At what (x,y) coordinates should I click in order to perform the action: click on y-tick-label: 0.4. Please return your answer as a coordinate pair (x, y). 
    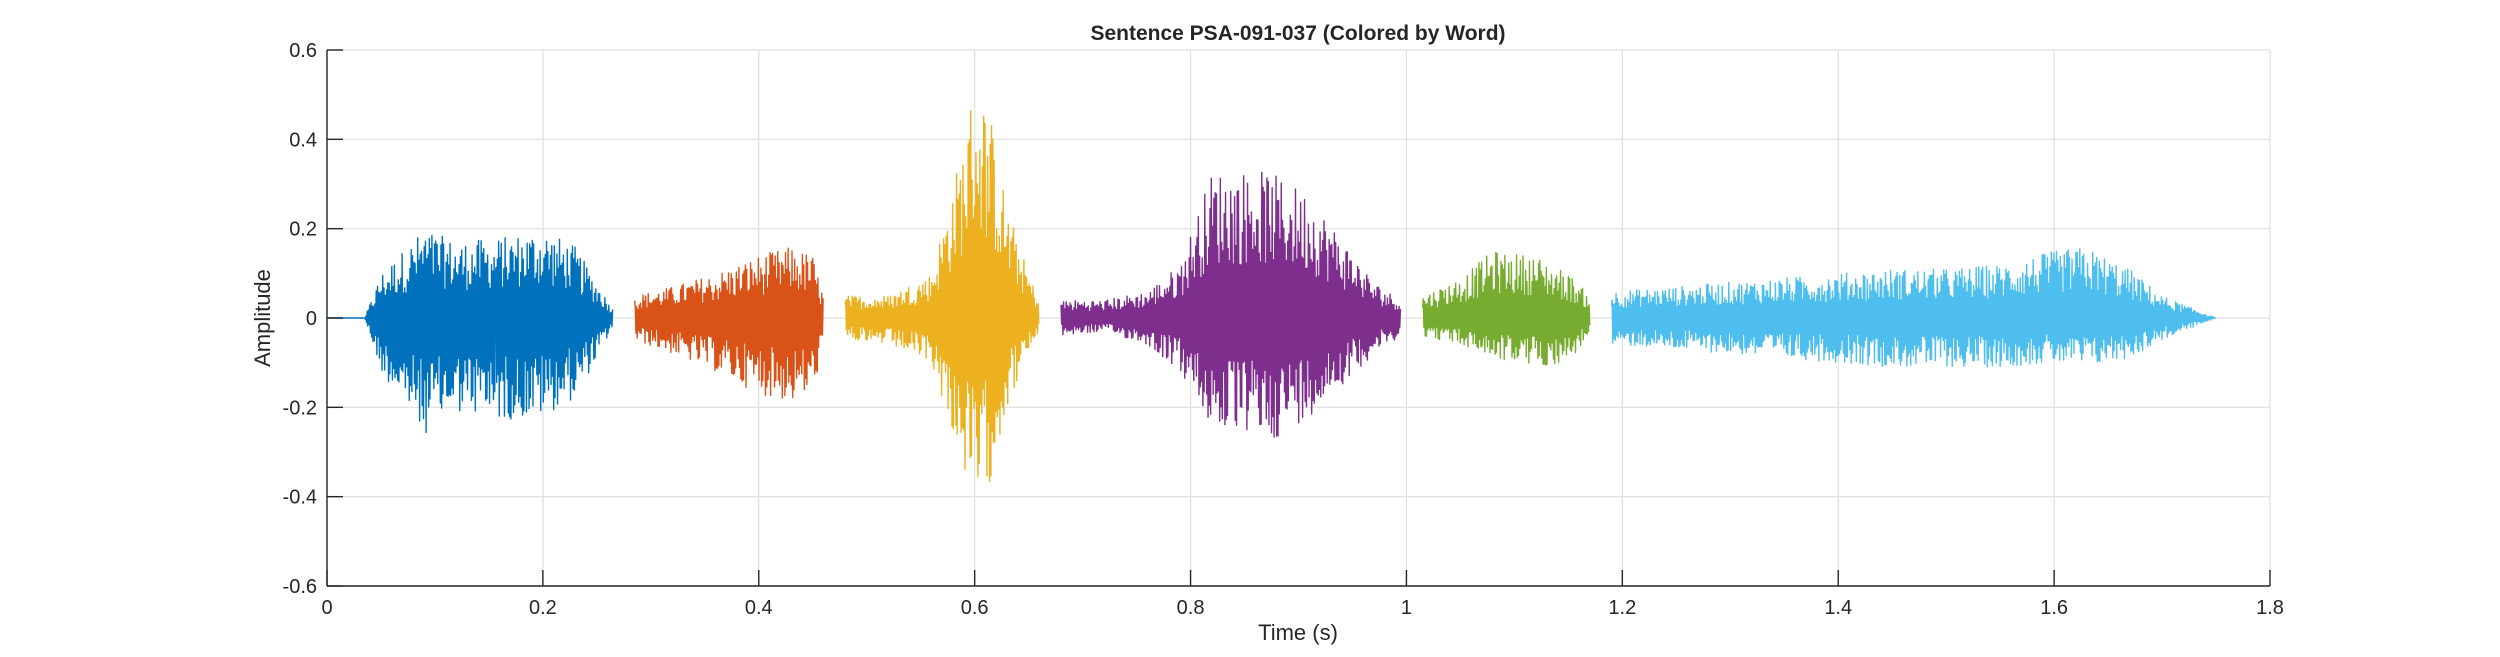
    Looking at the image, I should click on (303, 140).